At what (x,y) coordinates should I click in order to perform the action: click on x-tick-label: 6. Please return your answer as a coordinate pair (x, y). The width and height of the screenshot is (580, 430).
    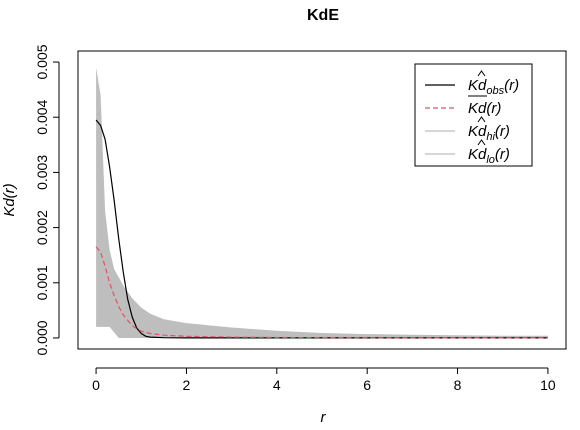
    Looking at the image, I should click on (367, 385).